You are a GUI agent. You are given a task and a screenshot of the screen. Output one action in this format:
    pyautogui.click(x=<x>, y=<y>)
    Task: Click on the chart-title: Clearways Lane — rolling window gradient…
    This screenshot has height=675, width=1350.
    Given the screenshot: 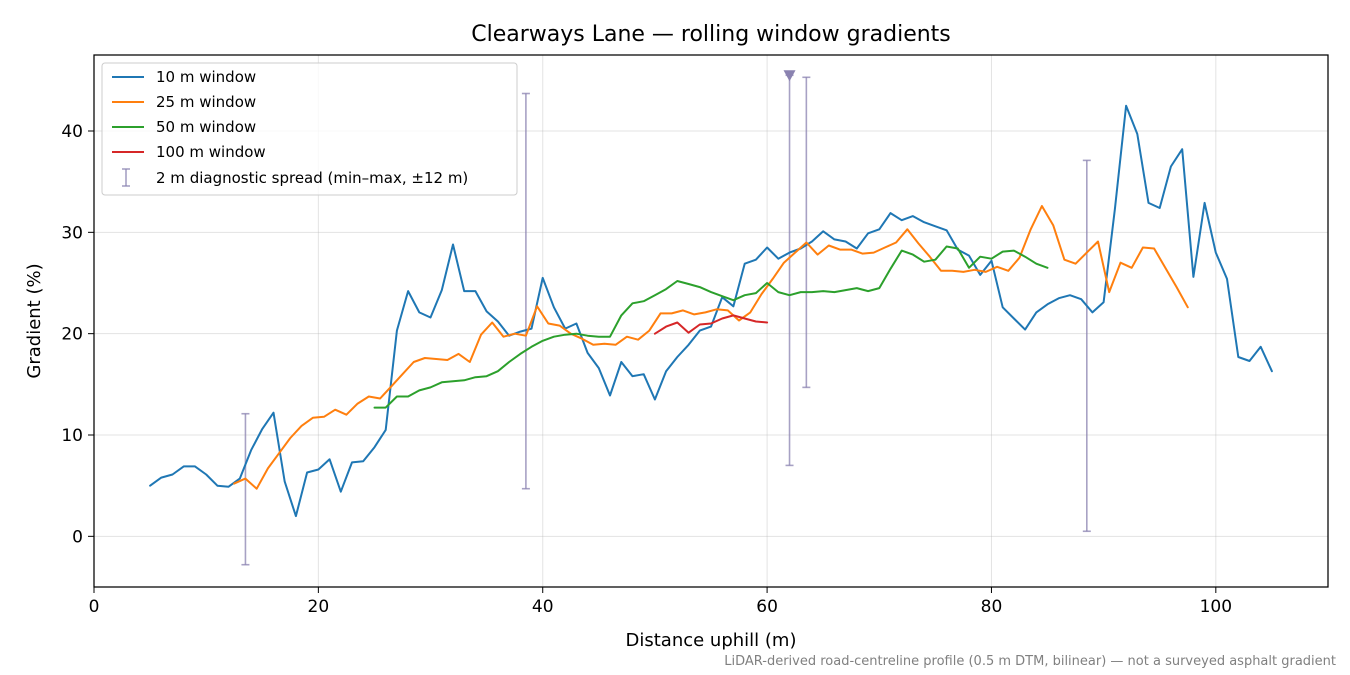 What is the action you would take?
    pyautogui.click(x=711, y=34)
    